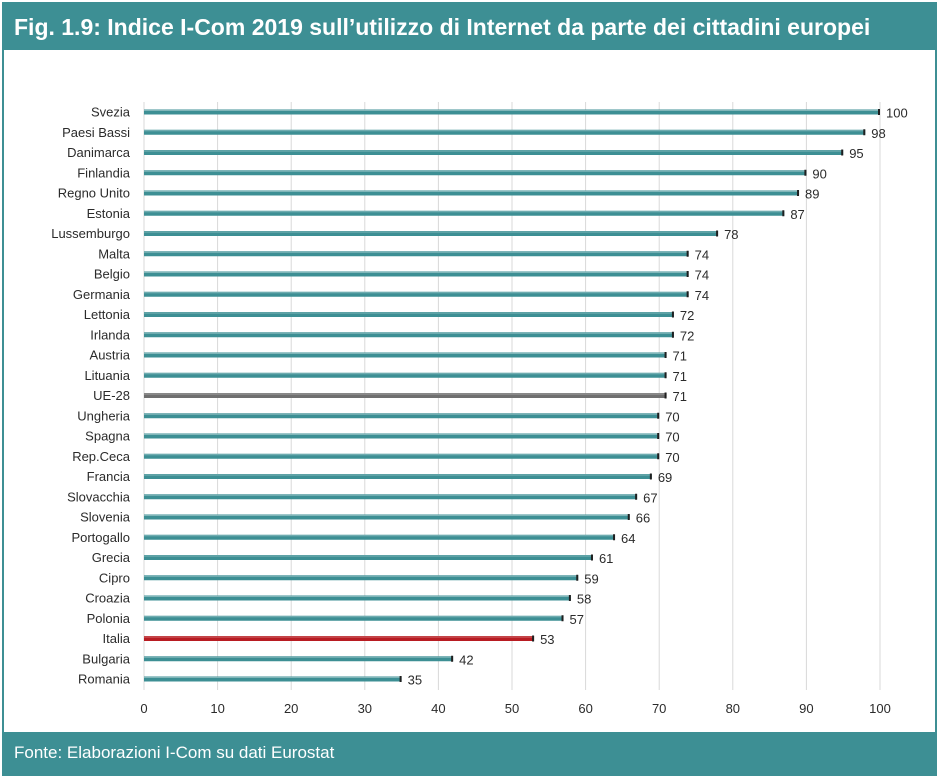  What do you see at coordinates (112, 274) in the screenshot?
I see `category-label: Belgio` at bounding box center [112, 274].